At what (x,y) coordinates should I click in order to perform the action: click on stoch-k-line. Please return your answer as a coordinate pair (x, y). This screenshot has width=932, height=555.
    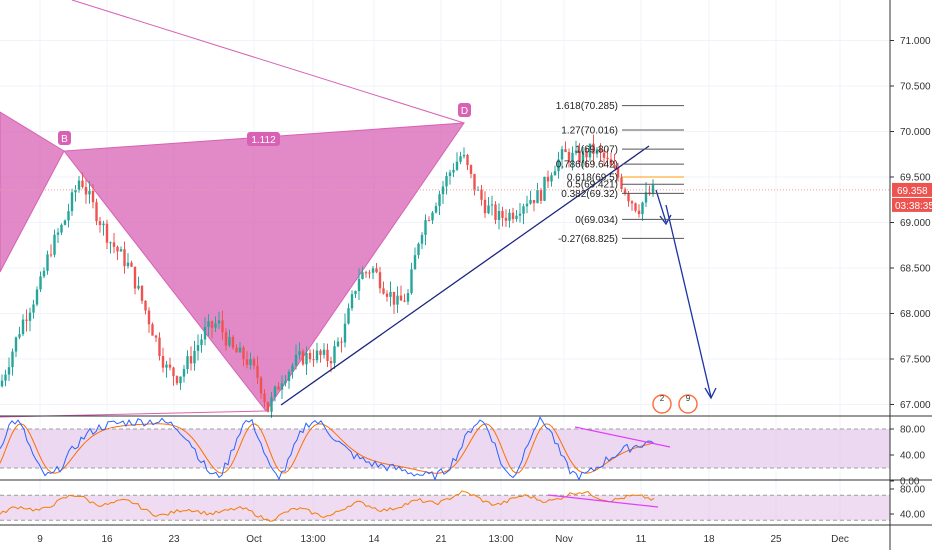
    Looking at the image, I should click on (327, 449).